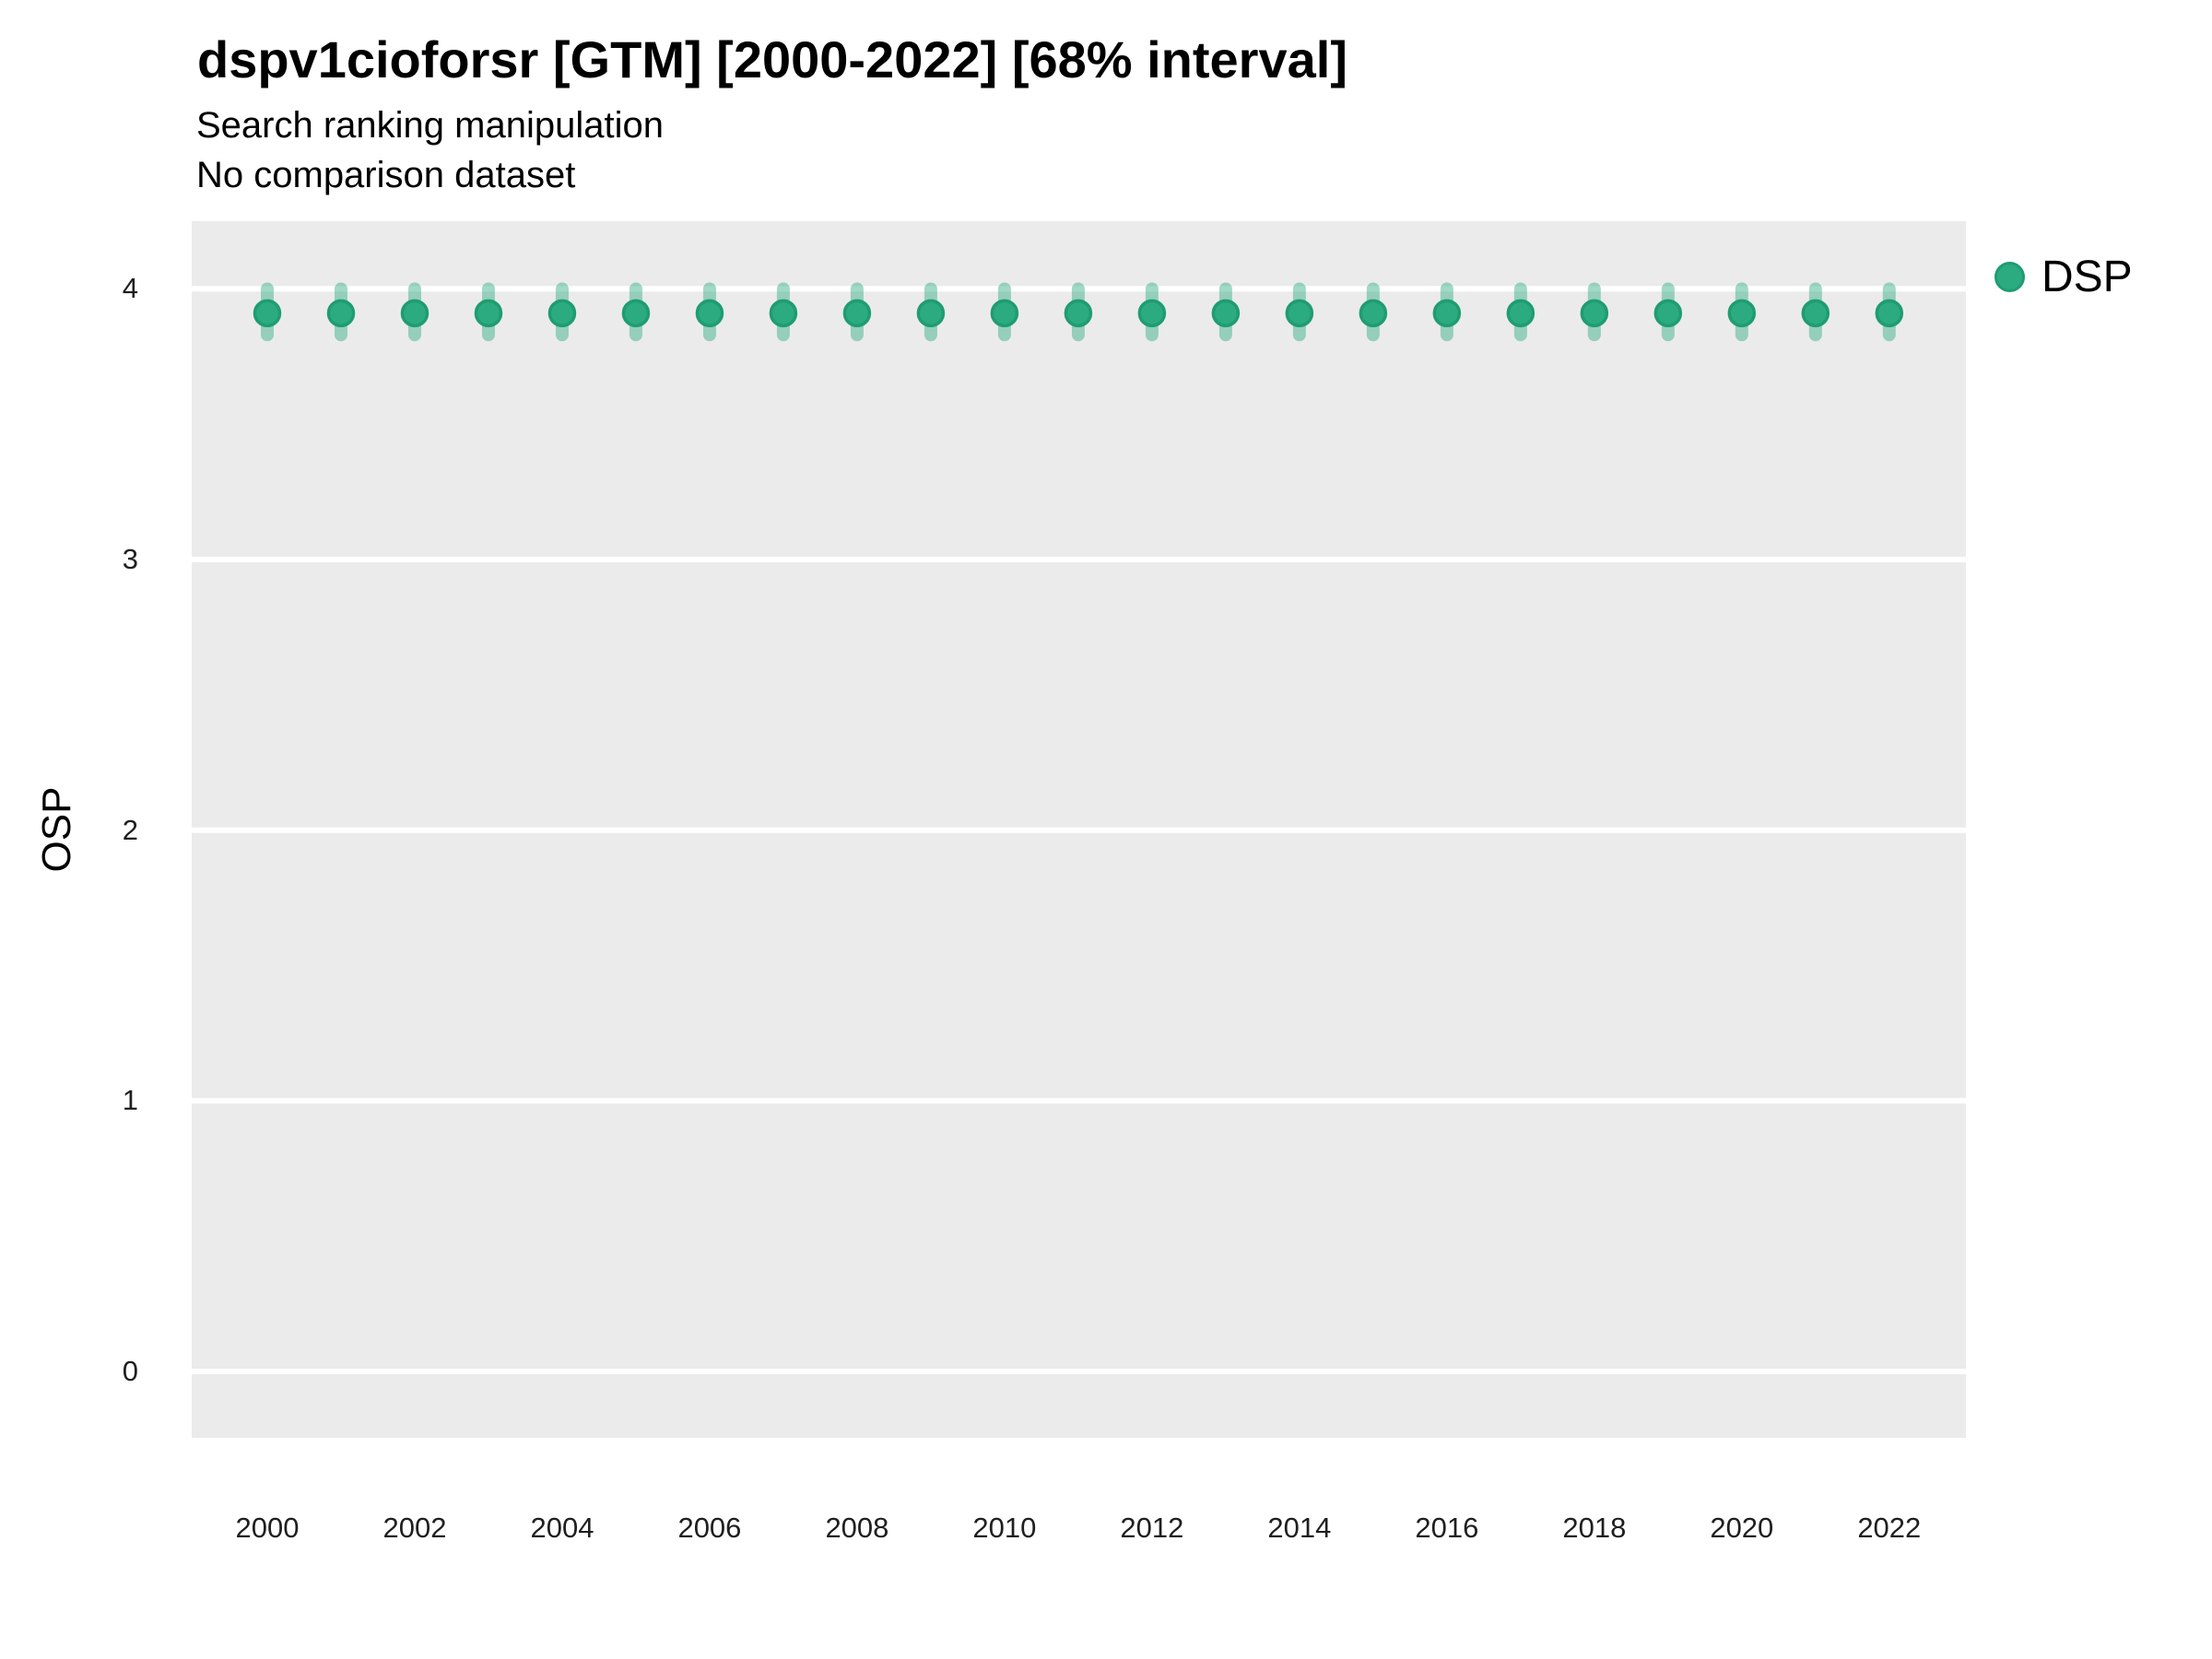 Image resolution: width=2212 pixels, height=1659 pixels. What do you see at coordinates (1594, 313) in the screenshot?
I see `data-point-2018` at bounding box center [1594, 313].